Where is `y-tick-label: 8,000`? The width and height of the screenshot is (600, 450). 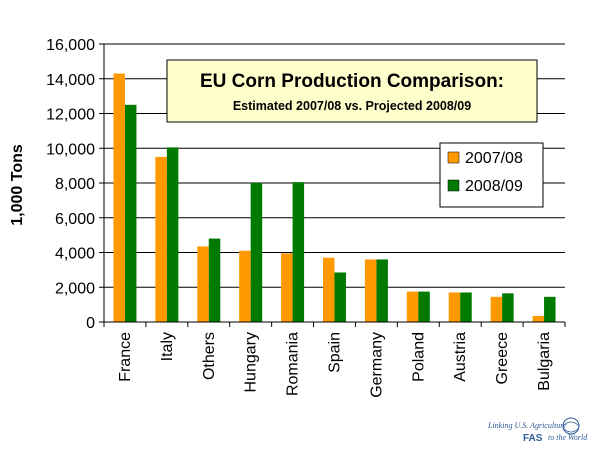 y-tick-label: 8,000 is located at coordinates (75, 184).